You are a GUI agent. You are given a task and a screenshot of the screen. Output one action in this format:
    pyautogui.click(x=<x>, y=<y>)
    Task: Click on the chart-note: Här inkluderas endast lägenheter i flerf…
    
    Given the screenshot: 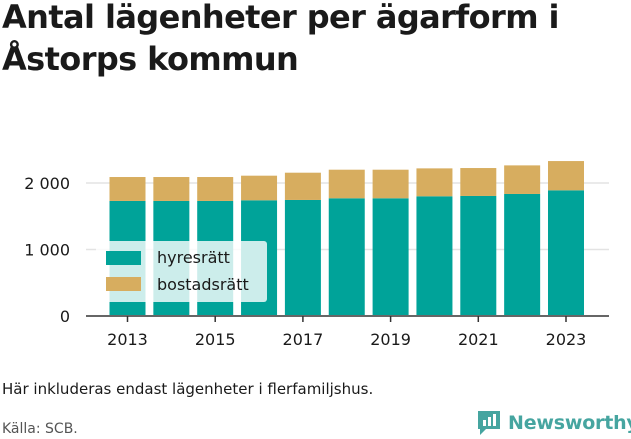 What is the action you would take?
    pyautogui.click(x=188, y=389)
    